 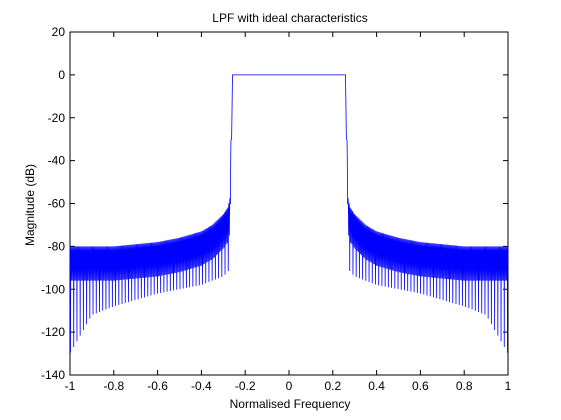 I want to click on x-tick-label: -0.2, so click(x=245, y=386).